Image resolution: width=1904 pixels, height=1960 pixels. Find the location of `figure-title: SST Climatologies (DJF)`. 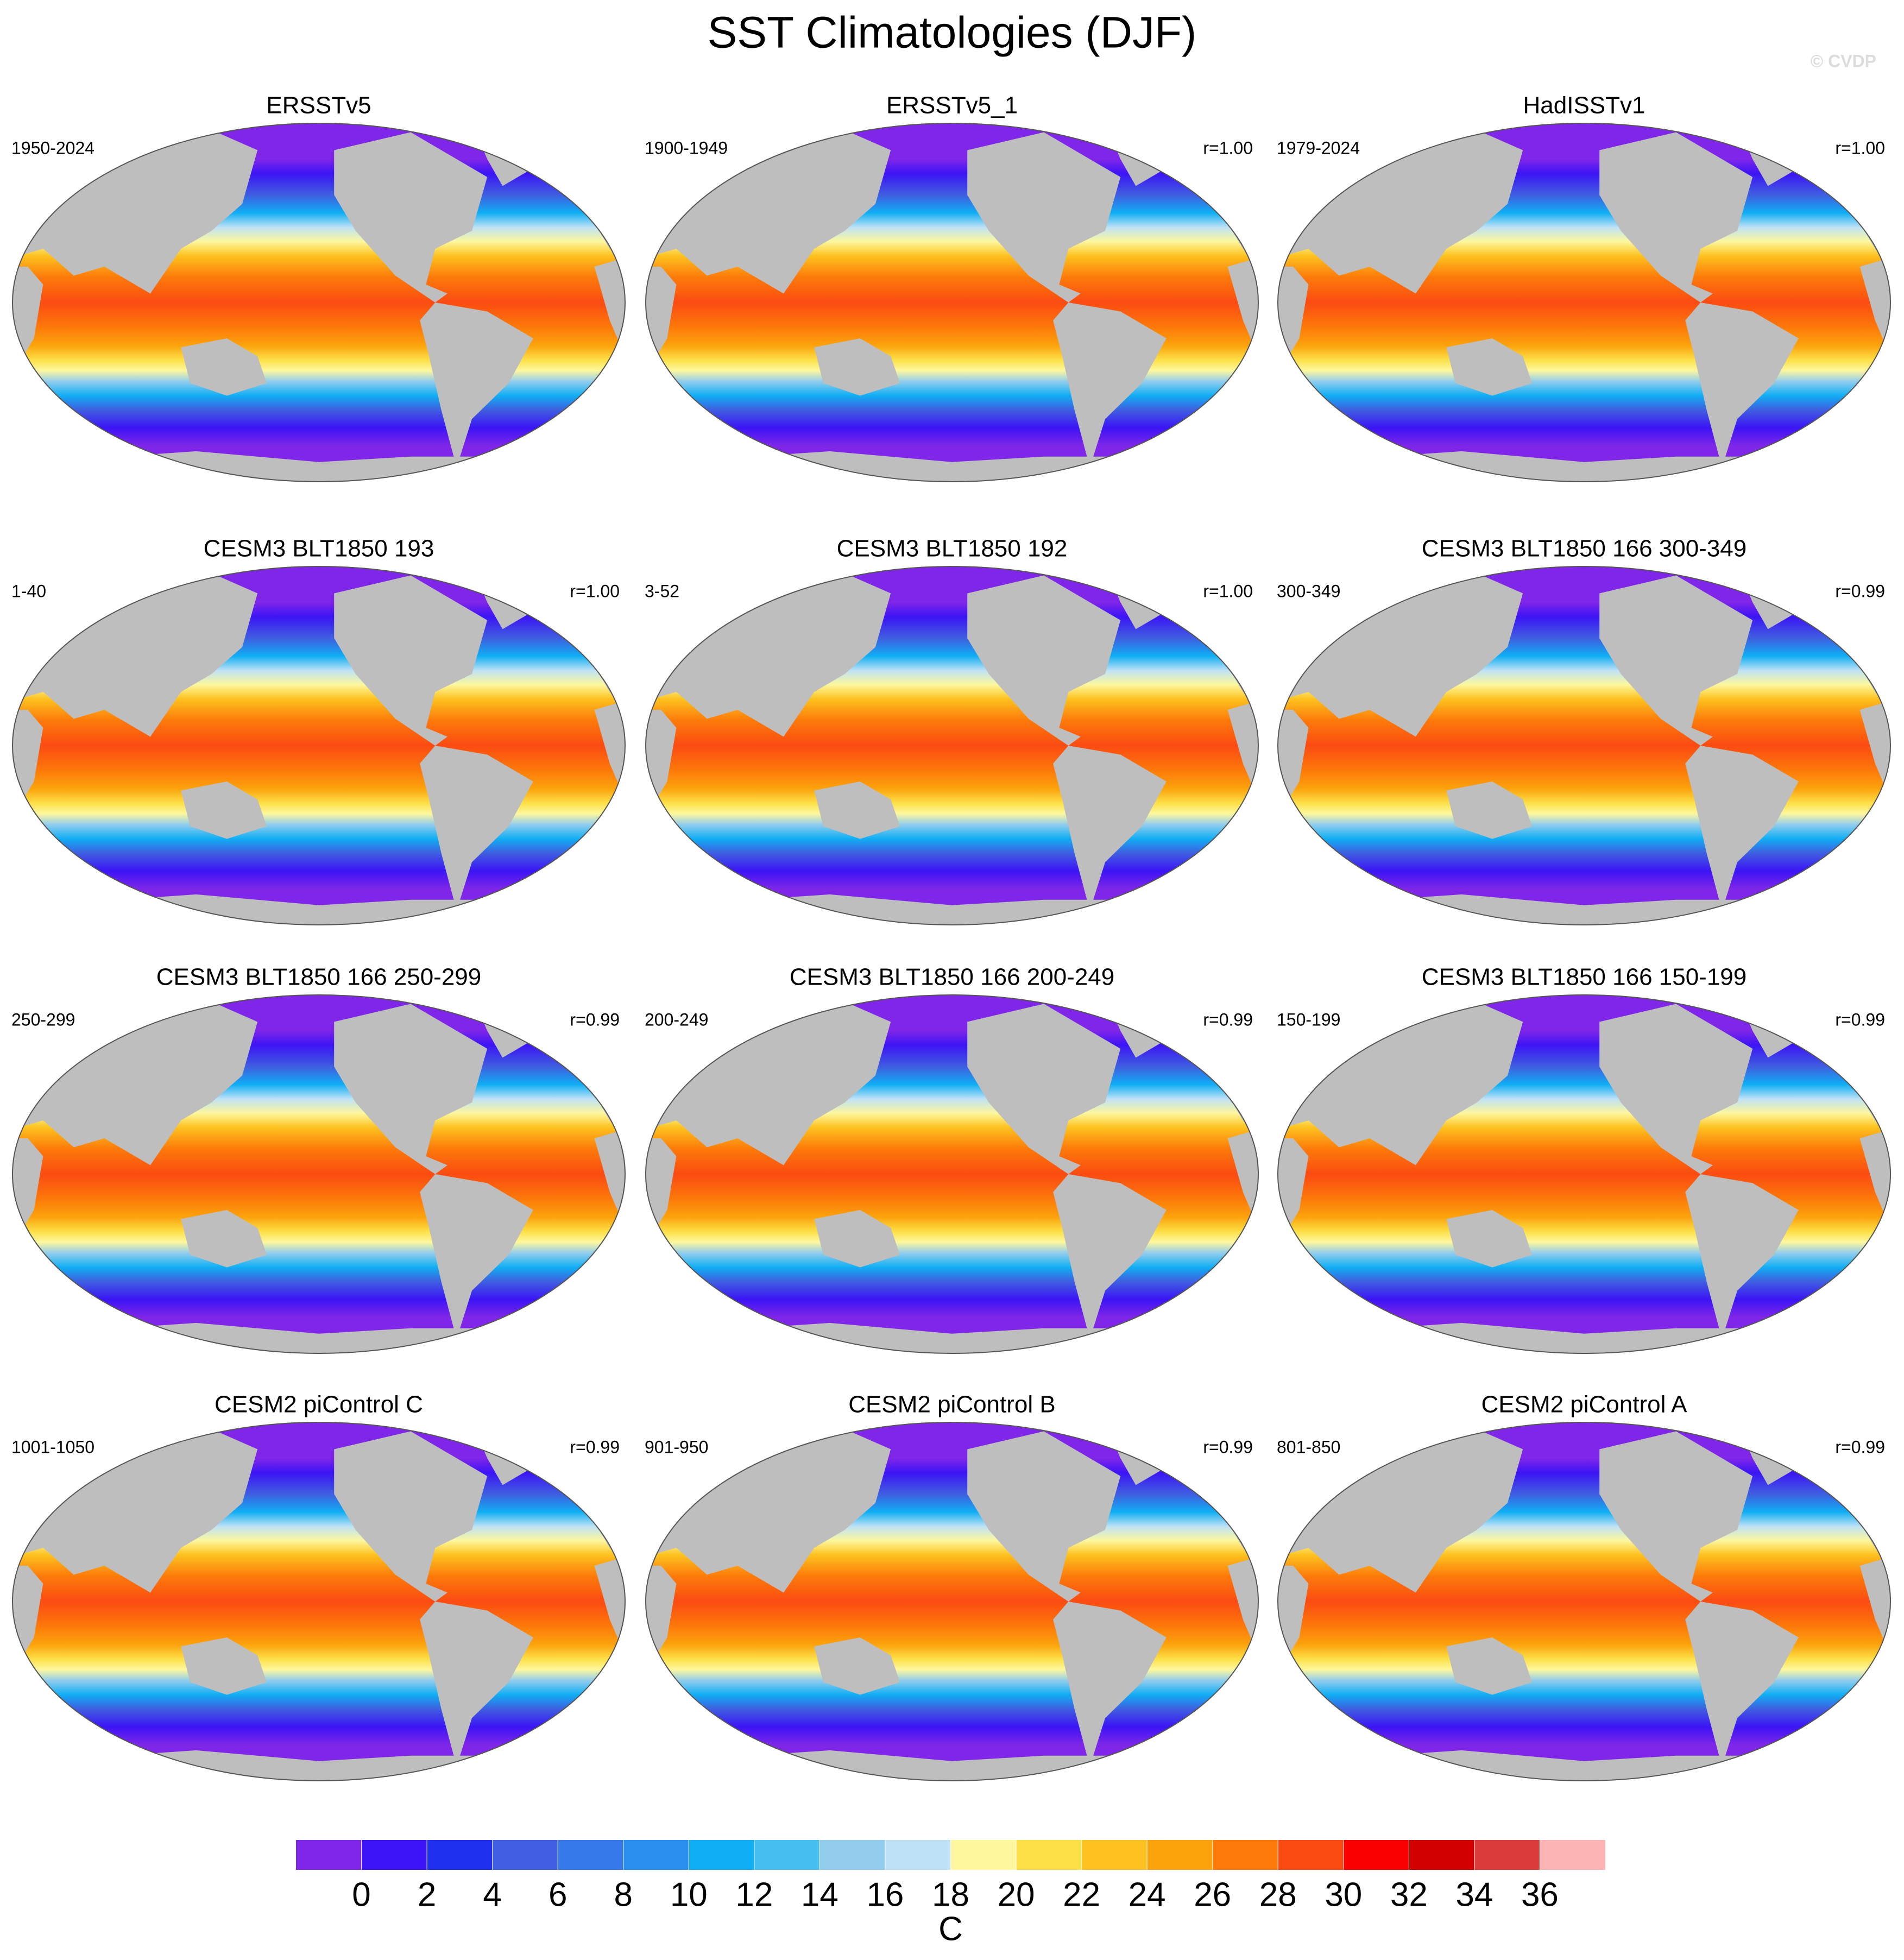

figure-title: SST Climatologies (DJF) is located at coordinates (952, 33).